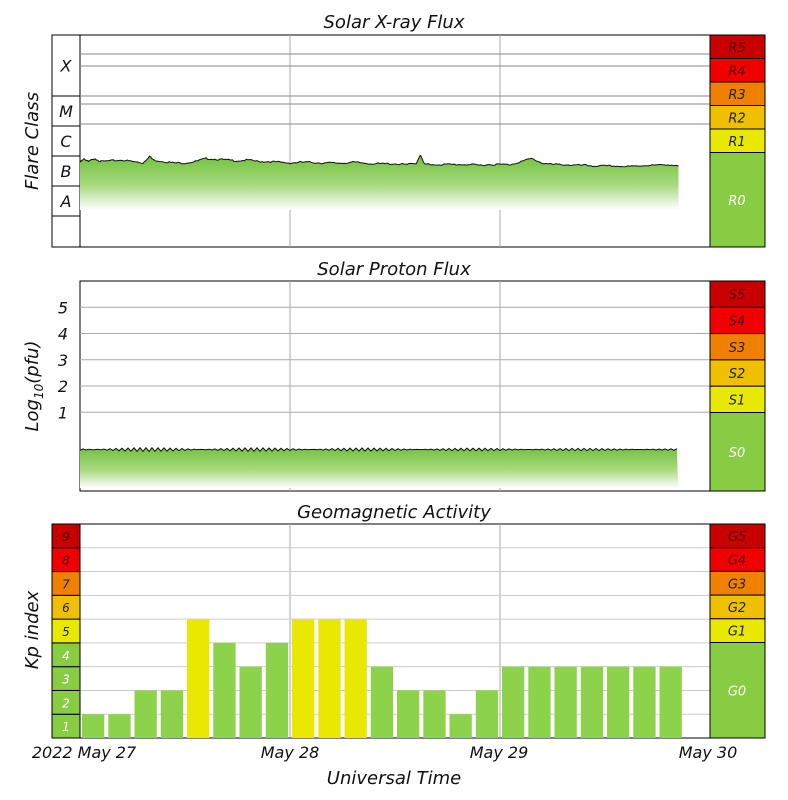 The width and height of the screenshot is (788, 800). Describe the element at coordinates (378, 449) in the screenshot. I see `proton-flux-line` at that location.